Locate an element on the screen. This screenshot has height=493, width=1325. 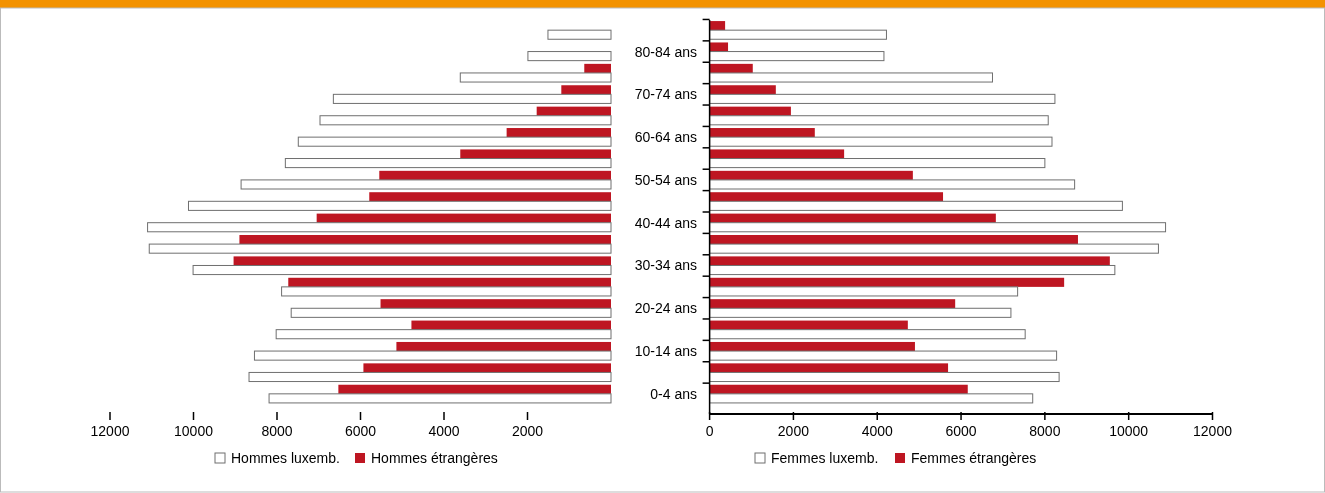
x-tick-label: 0 is located at coordinates (709, 431).